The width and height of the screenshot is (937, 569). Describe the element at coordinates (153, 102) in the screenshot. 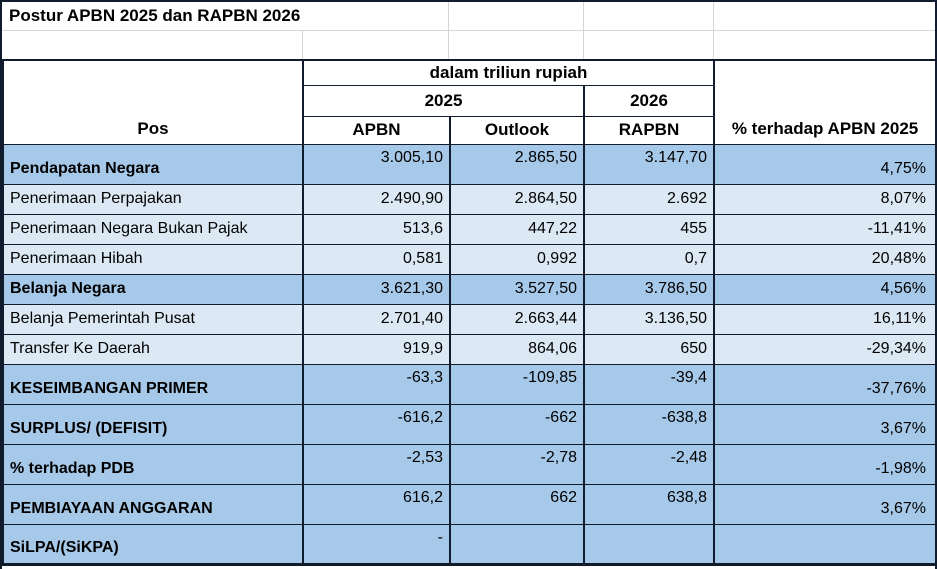

I see `col-header-pos: Pos` at that location.